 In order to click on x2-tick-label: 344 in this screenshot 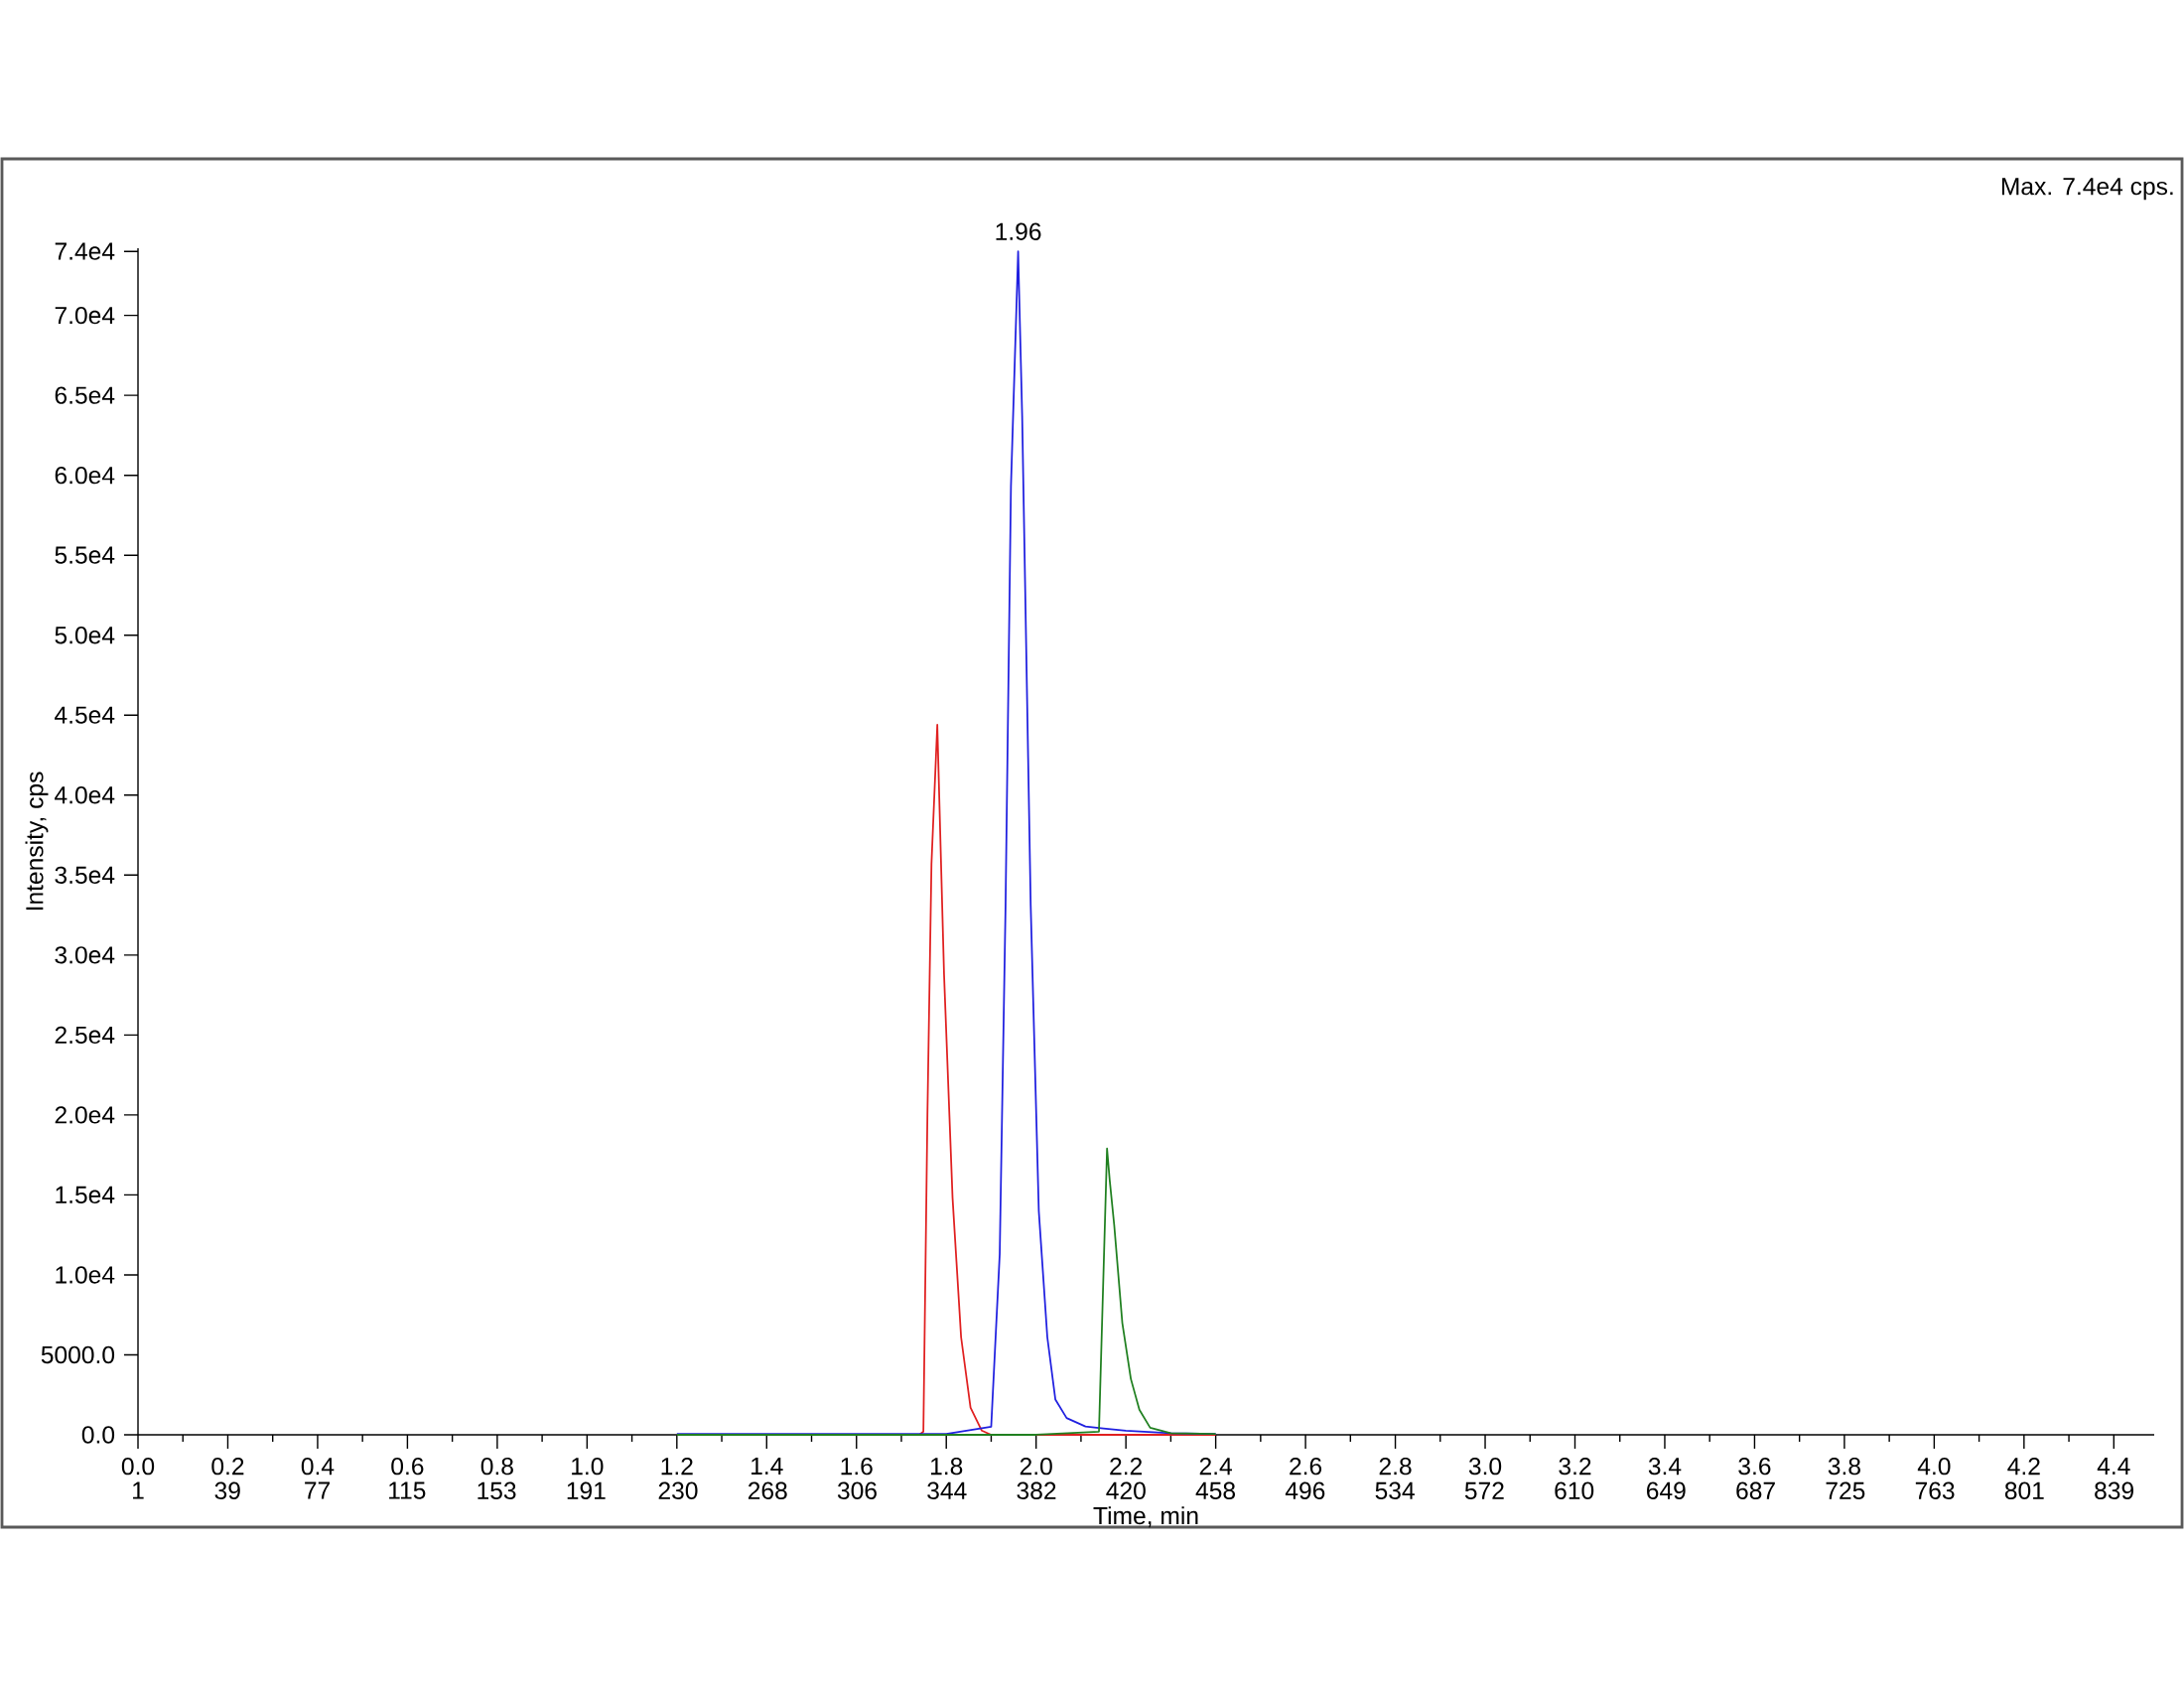, I will do `click(947, 1490)`.